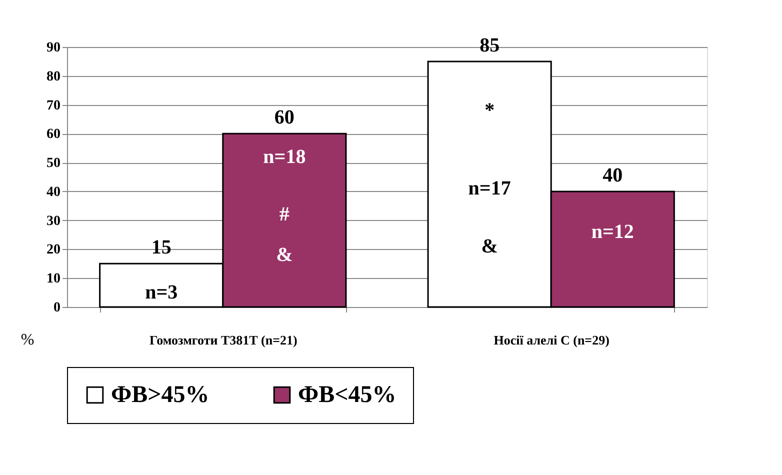 The height and width of the screenshot is (475, 782). I want to click on y-tick-label: 60, so click(53, 134).